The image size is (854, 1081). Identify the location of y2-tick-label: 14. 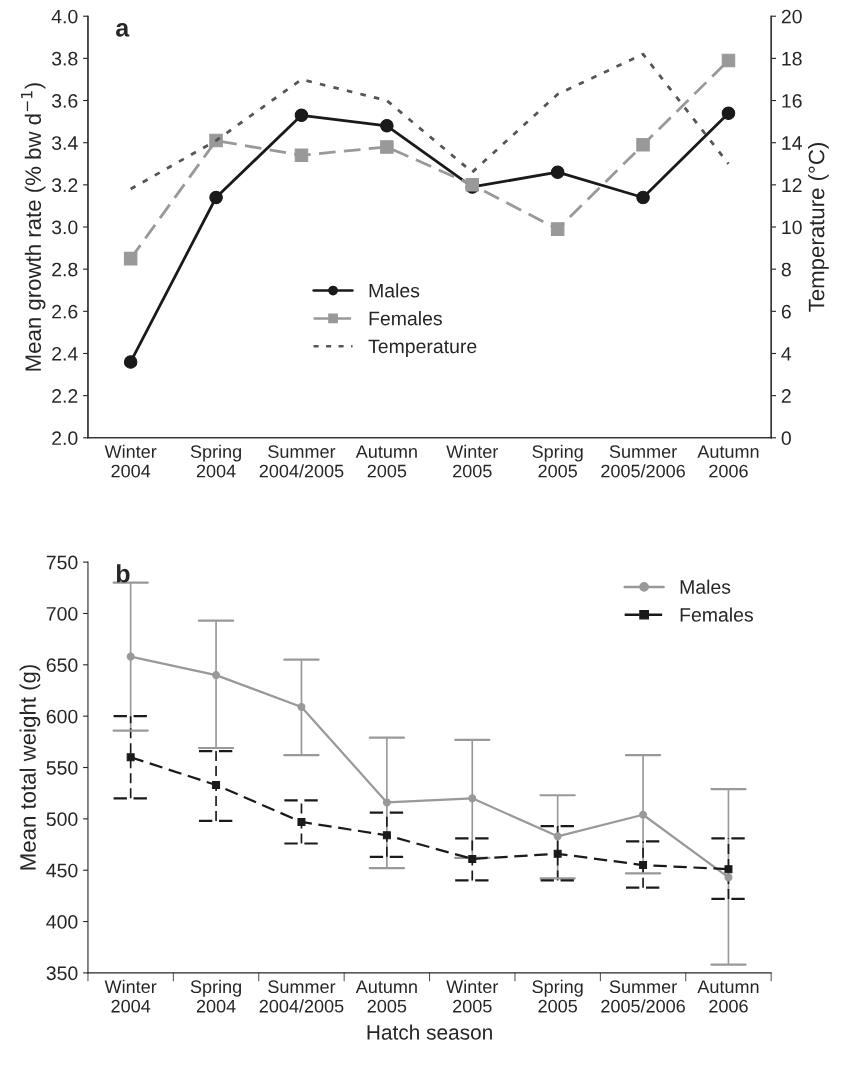
(792, 143).